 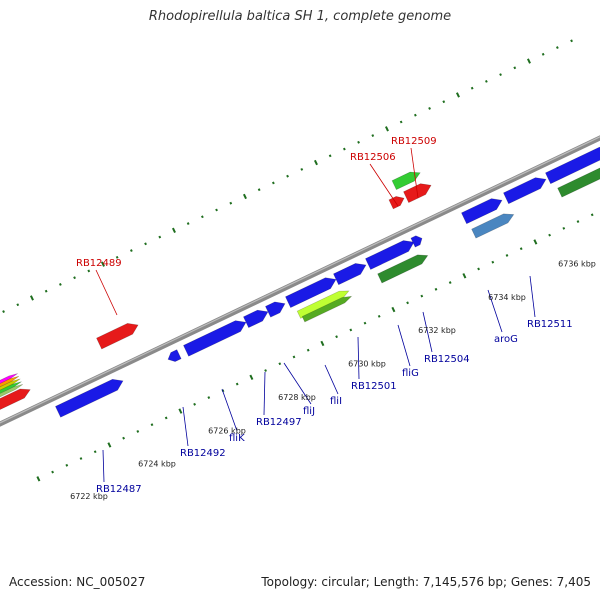 I want to click on gene-label-flik: fliK, so click(x=237, y=438).